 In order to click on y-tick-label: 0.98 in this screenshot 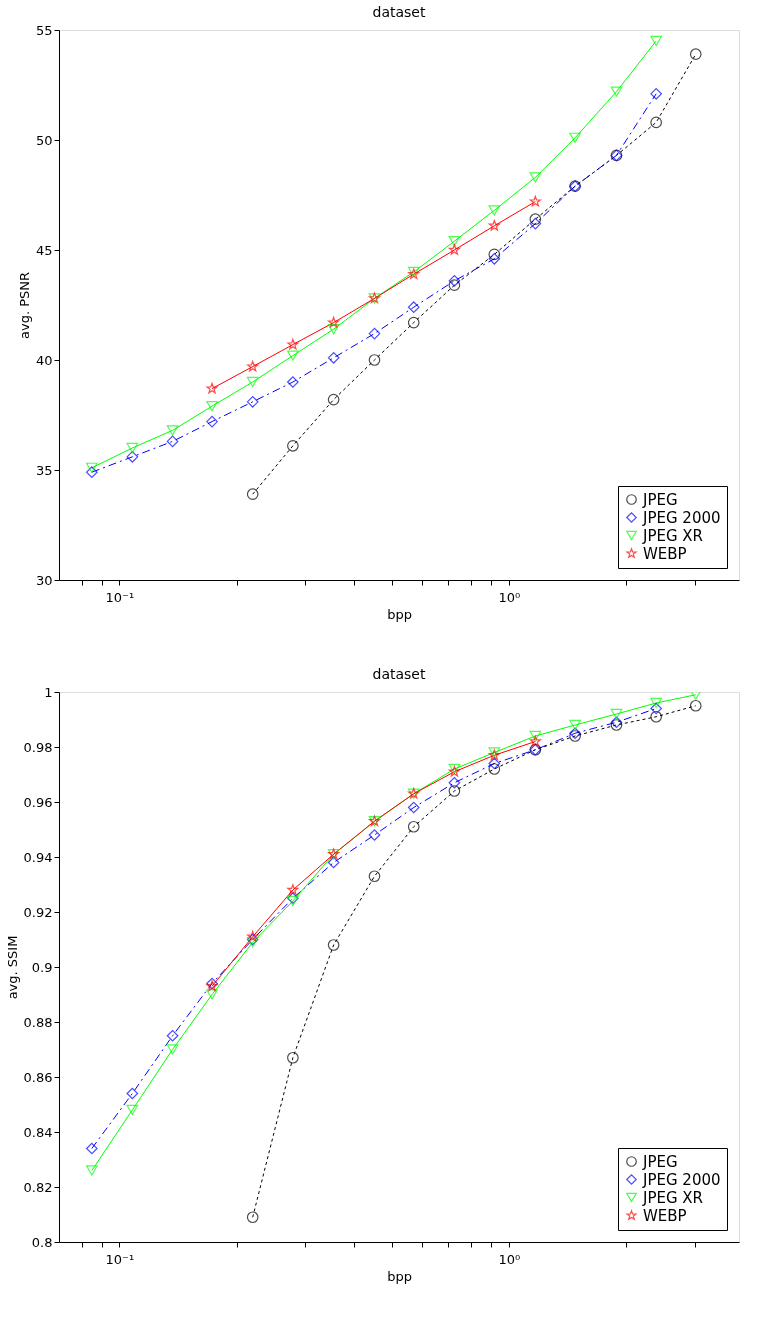, I will do `click(38, 747)`.